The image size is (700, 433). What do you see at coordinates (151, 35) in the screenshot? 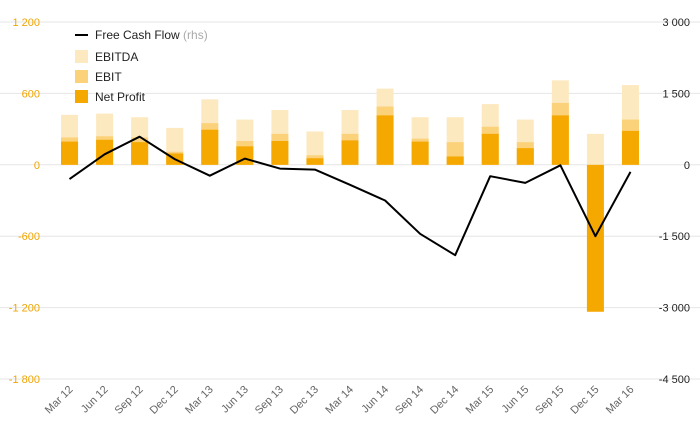
I see `legend-label-free-cash-flow: Free Cash Flow (rhs)` at bounding box center [151, 35].